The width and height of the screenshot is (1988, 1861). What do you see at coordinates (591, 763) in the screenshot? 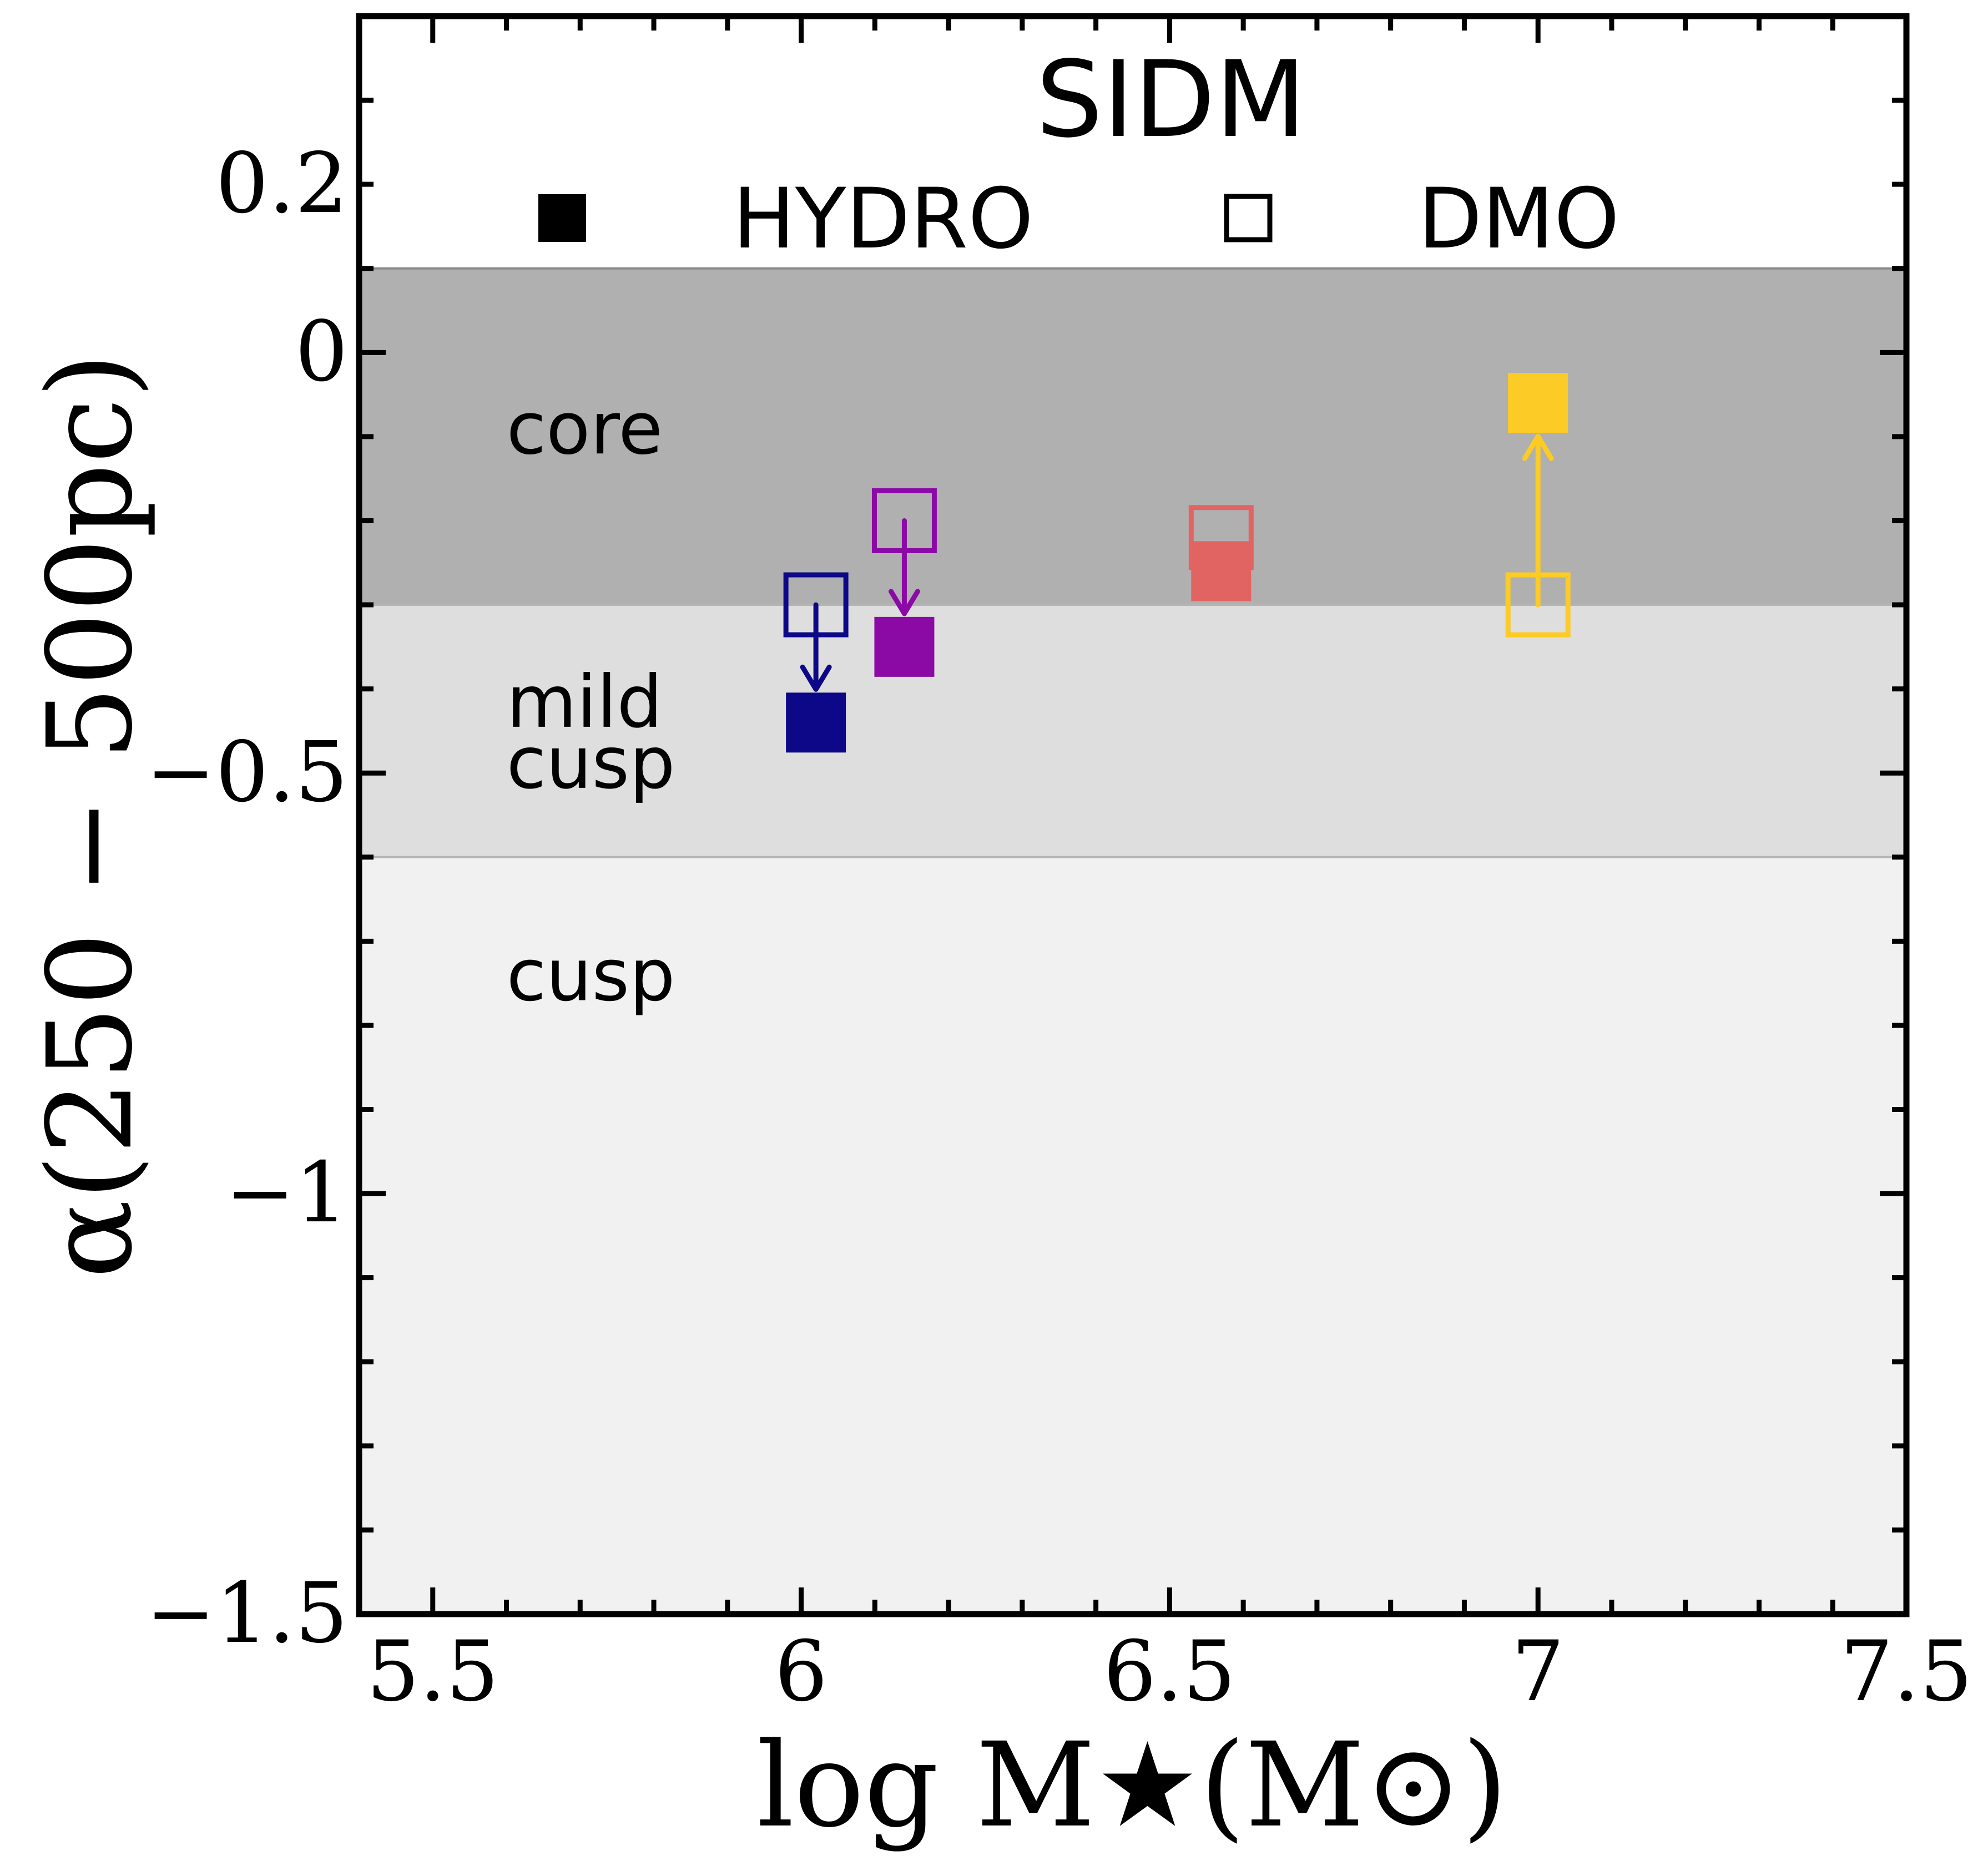
I see `band-label-1-1: cusp` at bounding box center [591, 763].